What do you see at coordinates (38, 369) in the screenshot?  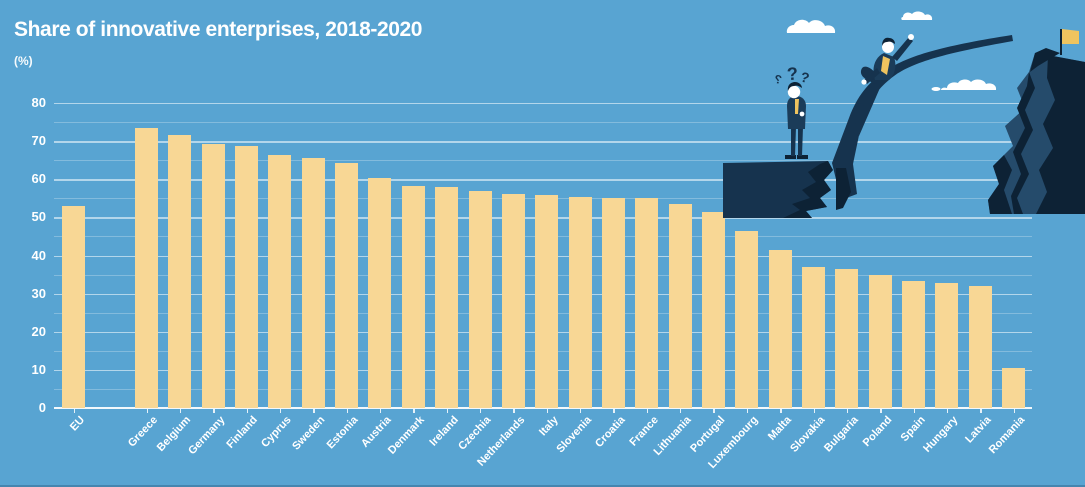 I see `y-axis-label: 10` at bounding box center [38, 369].